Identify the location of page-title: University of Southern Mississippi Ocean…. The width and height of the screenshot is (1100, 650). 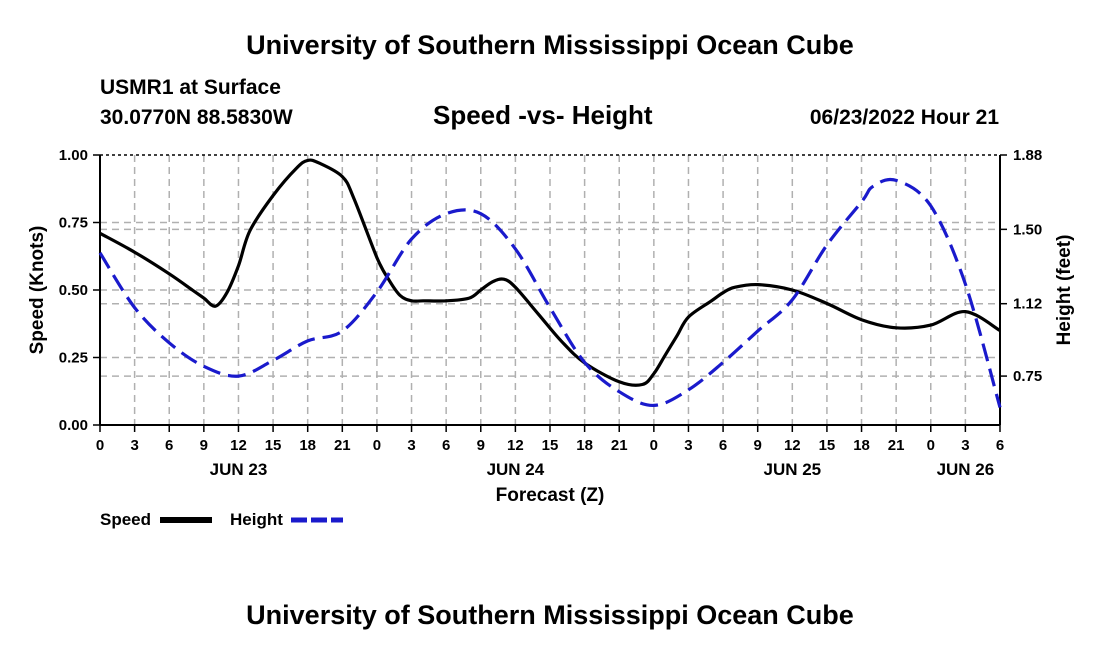
(550, 45).